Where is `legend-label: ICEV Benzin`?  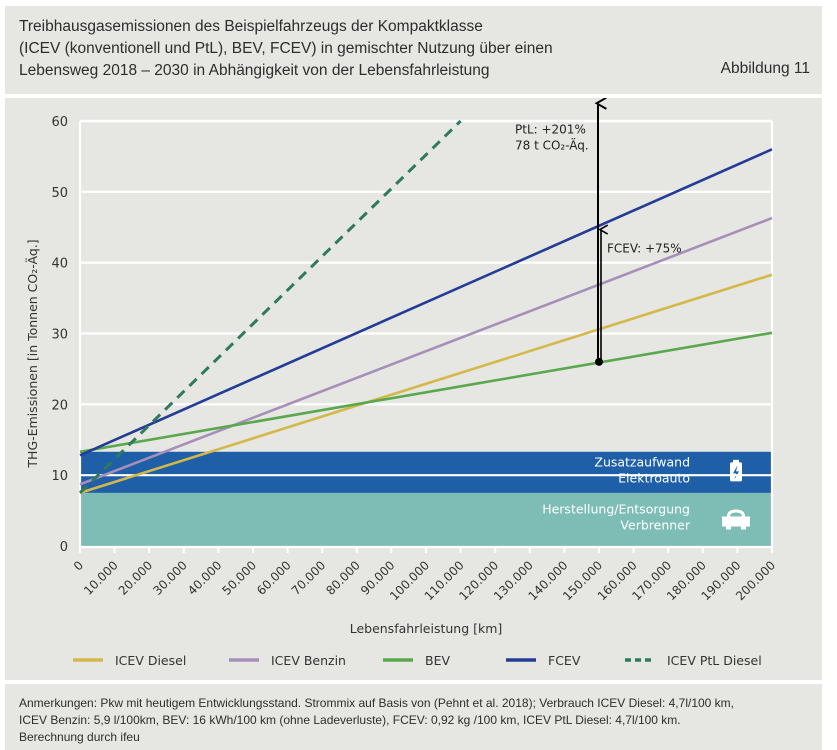 legend-label: ICEV Benzin is located at coordinates (308, 660).